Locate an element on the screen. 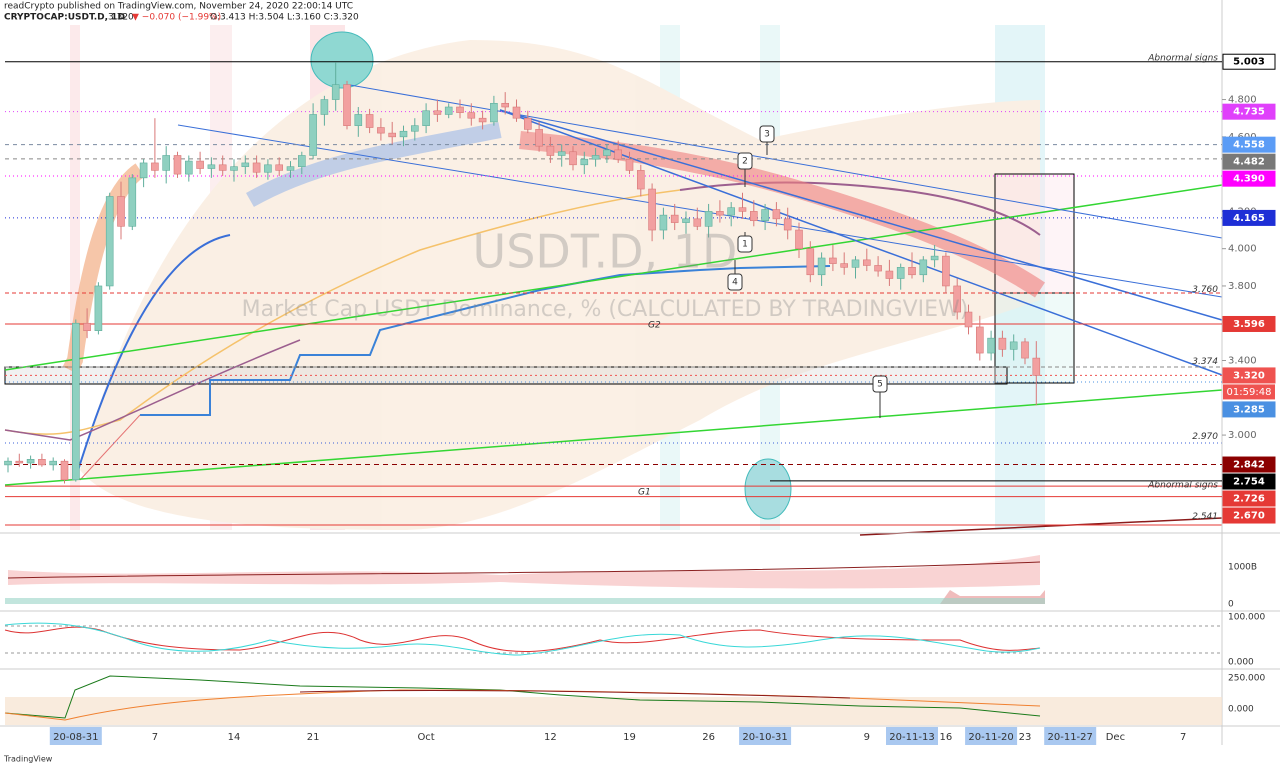 This screenshot has height=768, width=1280. date-label: 9 is located at coordinates (867, 737).